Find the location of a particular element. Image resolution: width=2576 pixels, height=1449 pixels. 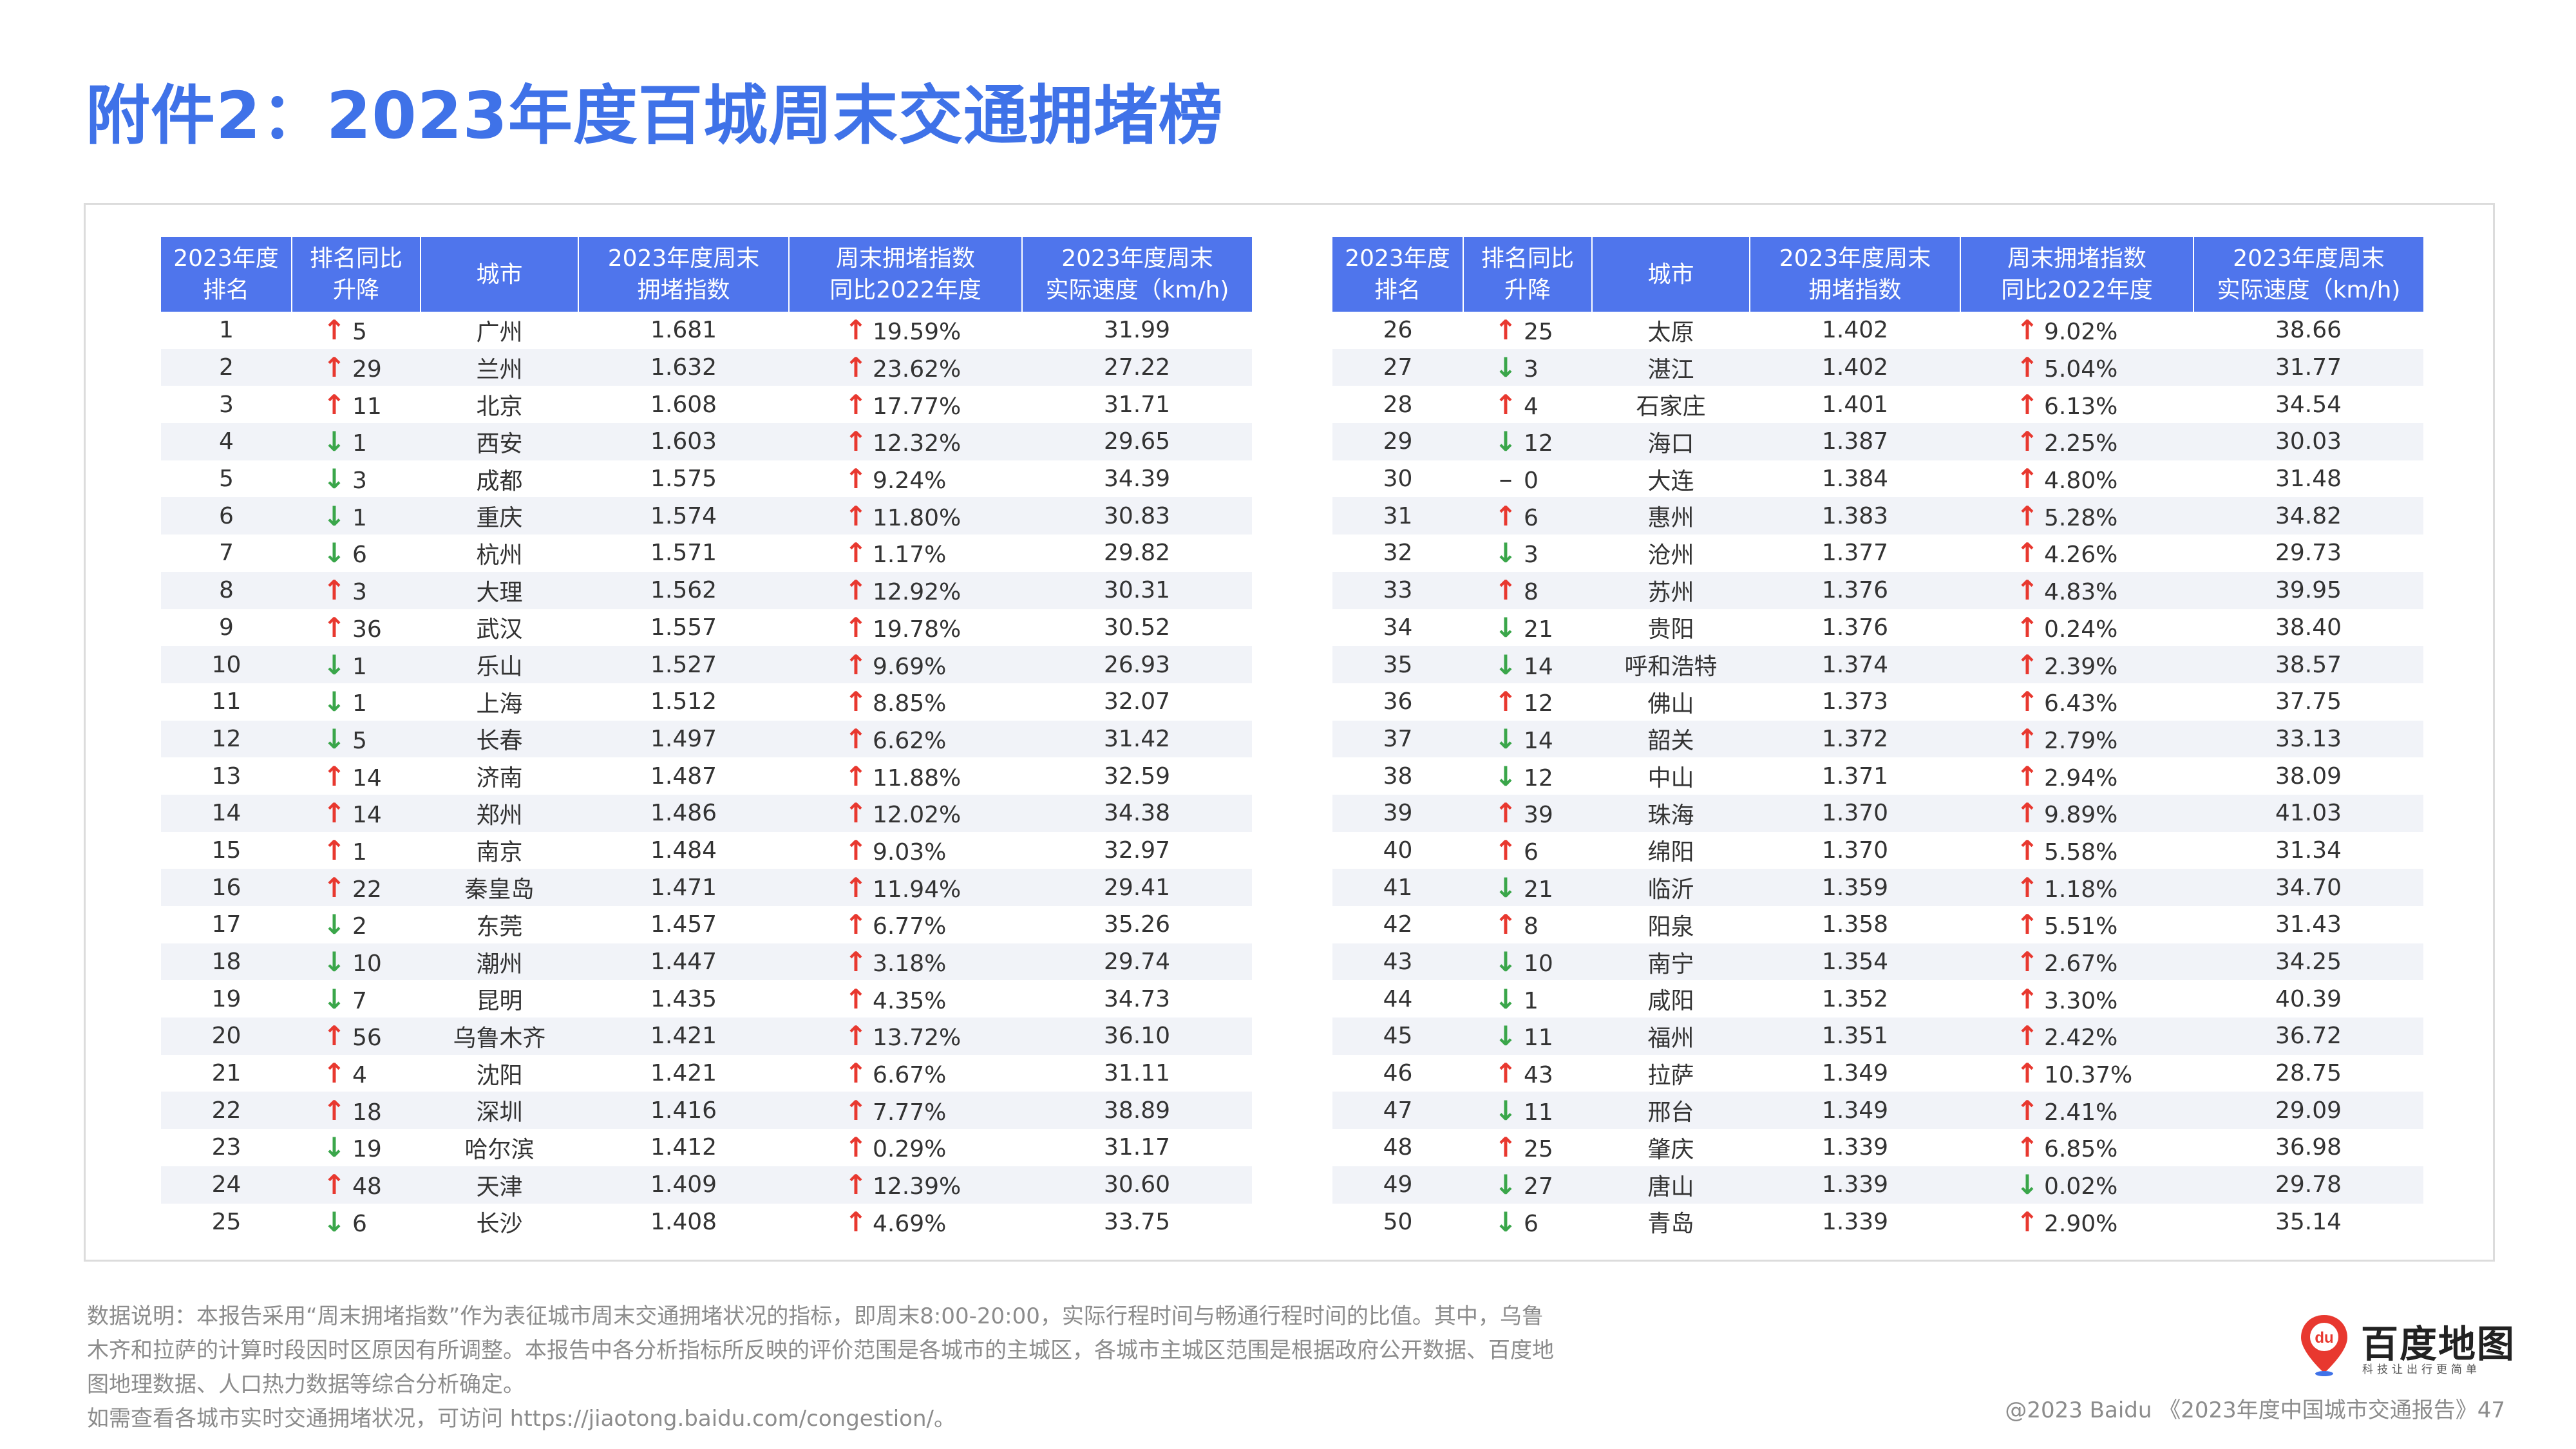

rank-change-value: 4 is located at coordinates (1531, 406).